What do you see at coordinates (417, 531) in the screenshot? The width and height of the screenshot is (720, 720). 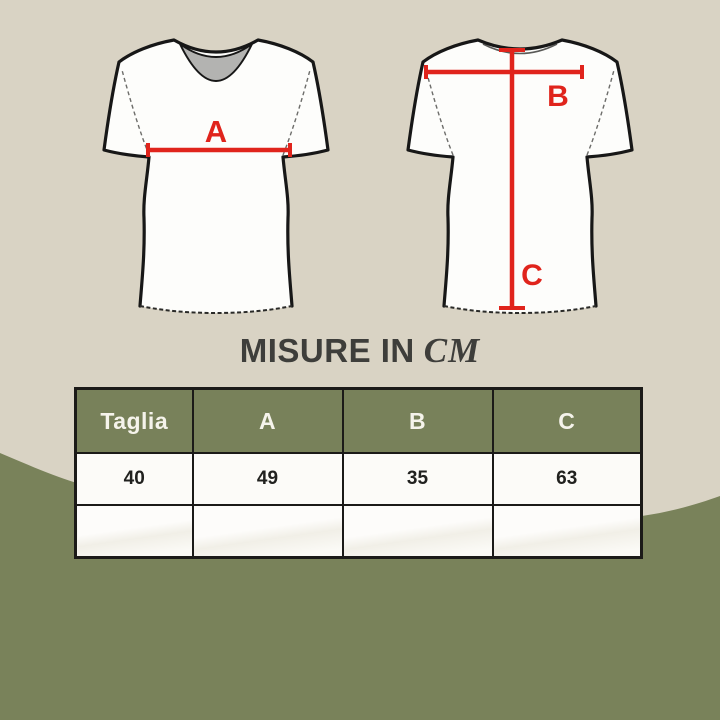 I see `cell-b-empty` at bounding box center [417, 531].